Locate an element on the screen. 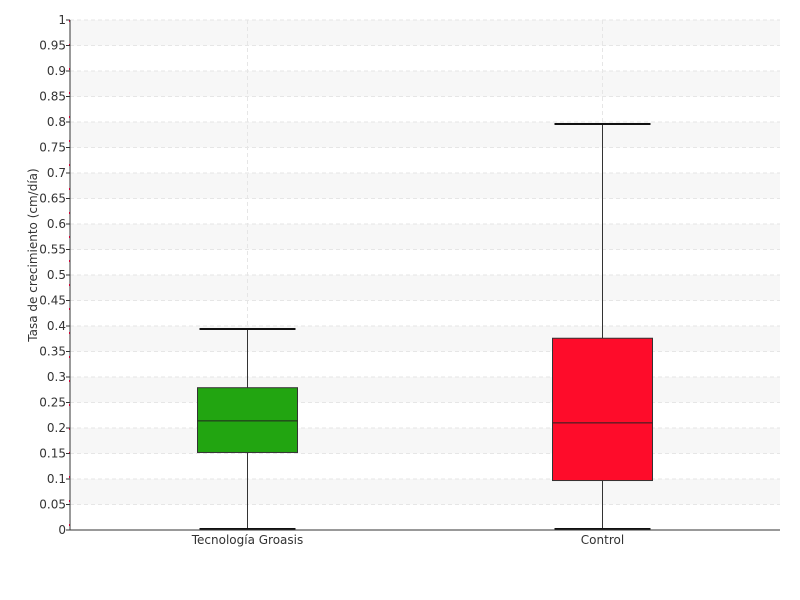 Image resolution: width=800 pixels, height=600 pixels. y-tick-label: 0 is located at coordinates (62, 530).